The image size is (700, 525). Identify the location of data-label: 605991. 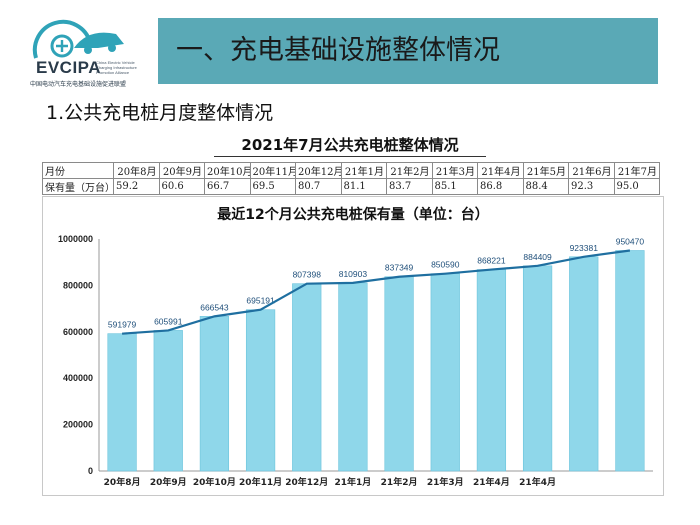
(168, 321).